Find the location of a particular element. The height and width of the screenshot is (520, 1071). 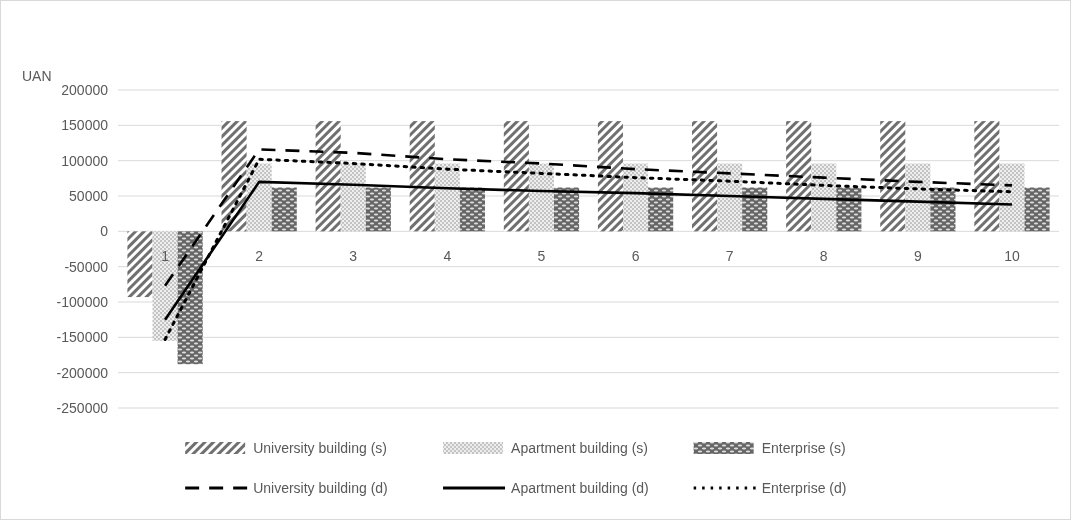

x-tick-label: 7 is located at coordinates (729, 256).